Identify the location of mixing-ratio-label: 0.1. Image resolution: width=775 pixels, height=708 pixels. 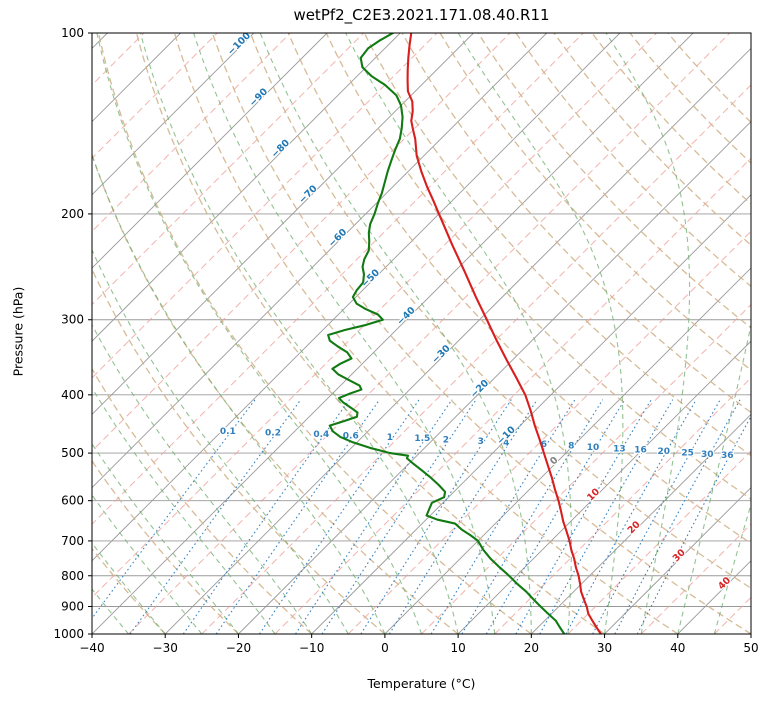
(228, 432).